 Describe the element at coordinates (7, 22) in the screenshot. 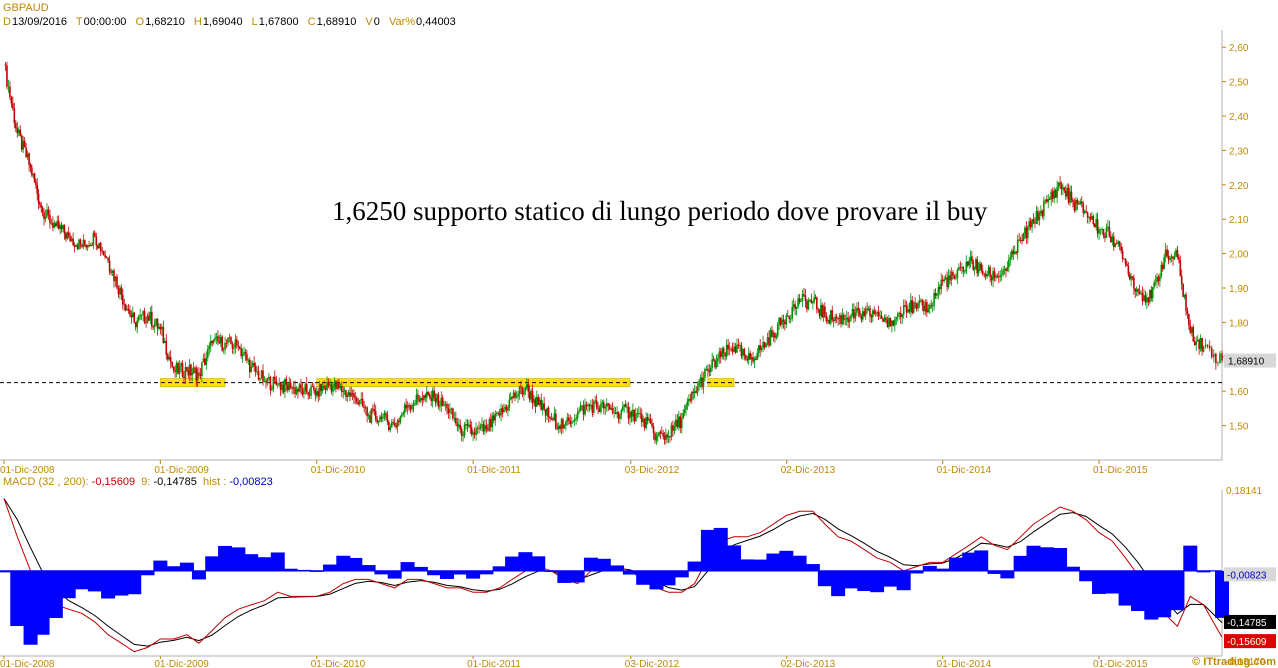

I see `field-key: D` at that location.